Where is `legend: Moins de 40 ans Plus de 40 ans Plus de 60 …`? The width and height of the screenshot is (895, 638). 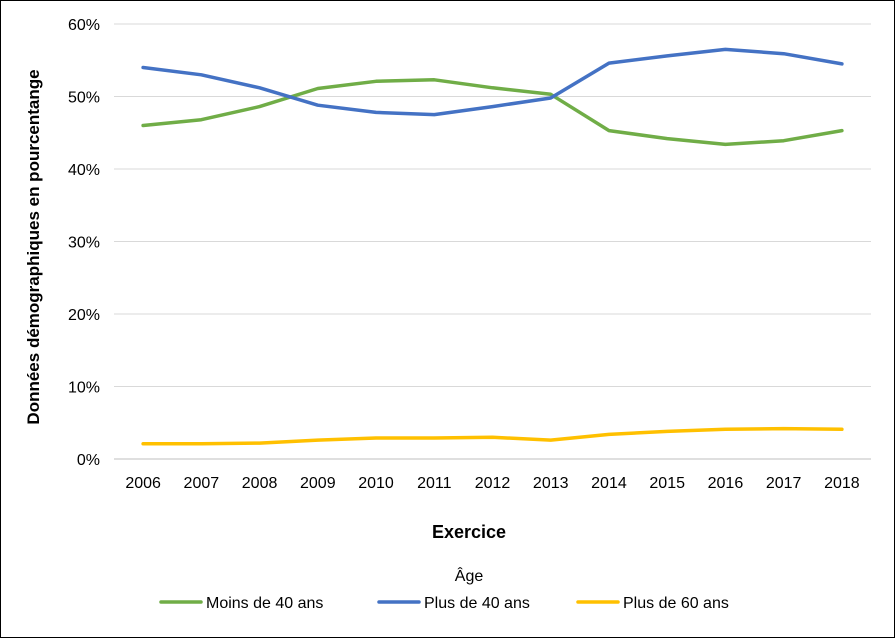
legend: Moins de 40 ans Plus de 40 ans Plus de 60 … is located at coordinates (444, 603).